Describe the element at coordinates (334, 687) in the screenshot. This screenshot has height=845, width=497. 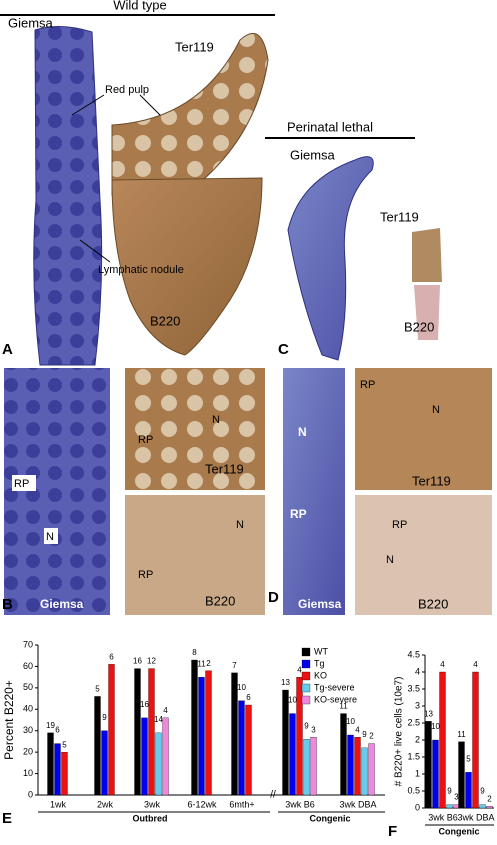
I see `legend-label: Tg-severe` at that location.